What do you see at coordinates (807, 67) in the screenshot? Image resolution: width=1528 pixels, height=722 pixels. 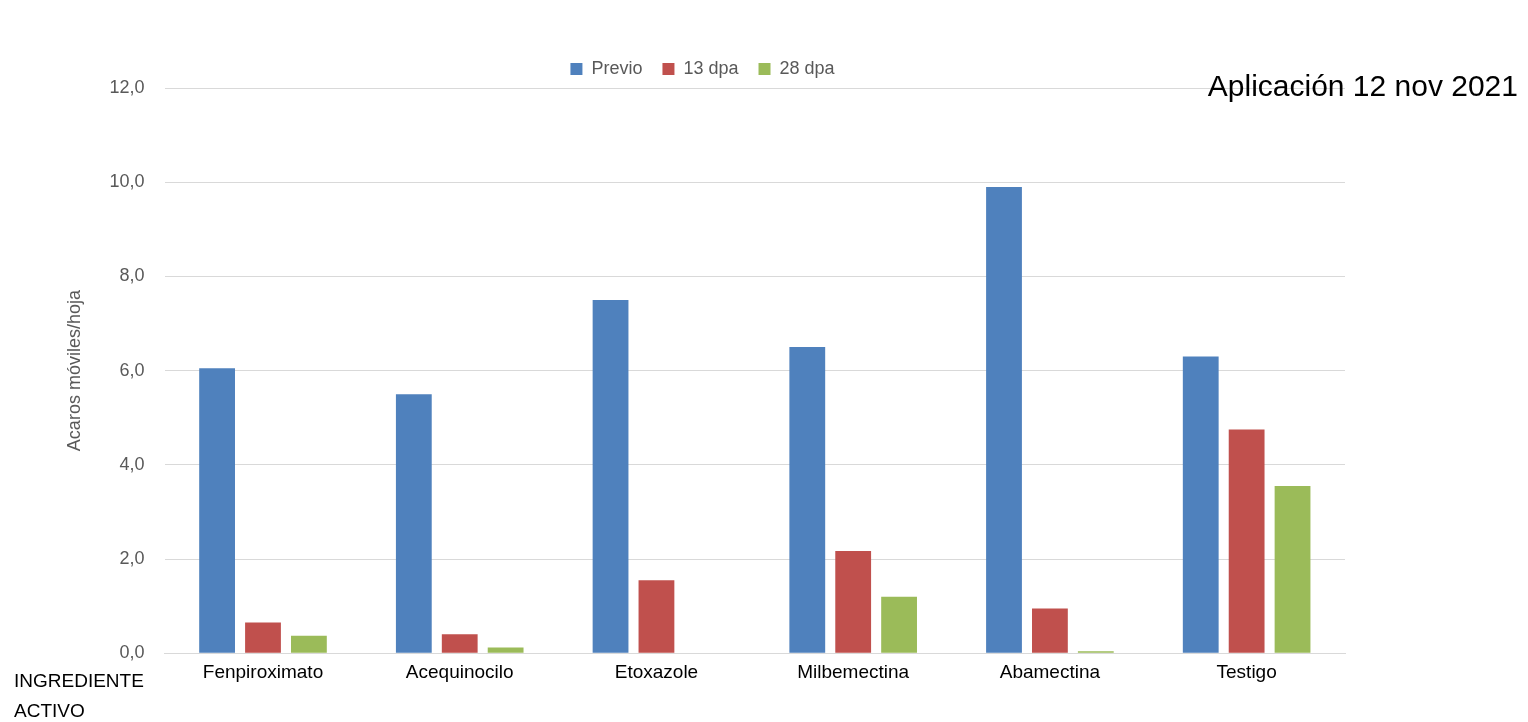 I see `legend-label: 28 dpa` at bounding box center [807, 67].